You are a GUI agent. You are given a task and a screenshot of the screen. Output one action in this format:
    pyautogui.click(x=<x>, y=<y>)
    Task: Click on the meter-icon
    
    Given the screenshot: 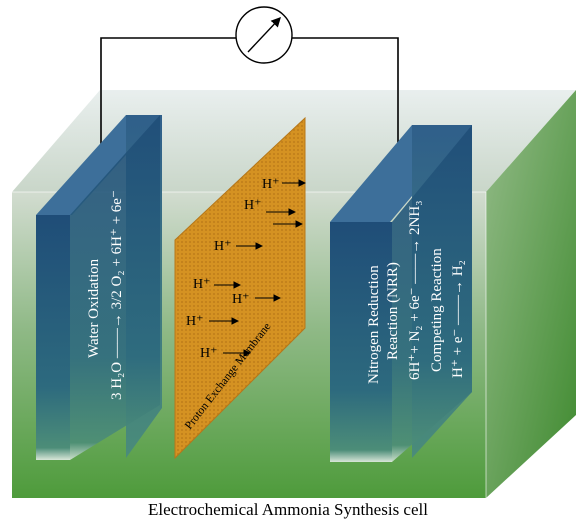 What is the action you would take?
    pyautogui.click(x=264, y=35)
    